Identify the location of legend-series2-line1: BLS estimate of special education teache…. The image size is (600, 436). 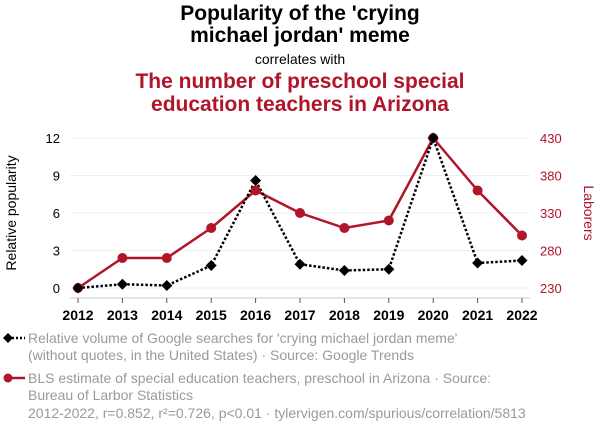
(260, 378).